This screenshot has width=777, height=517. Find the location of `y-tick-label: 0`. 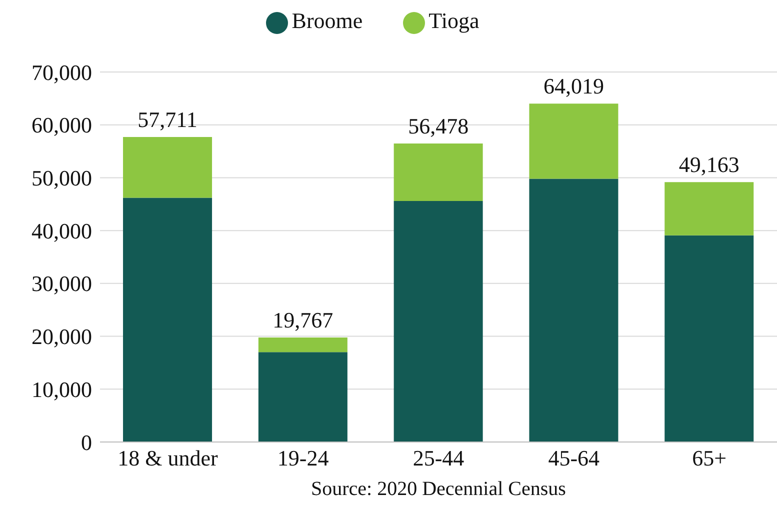

y-tick-label: 0 is located at coordinates (86, 442).